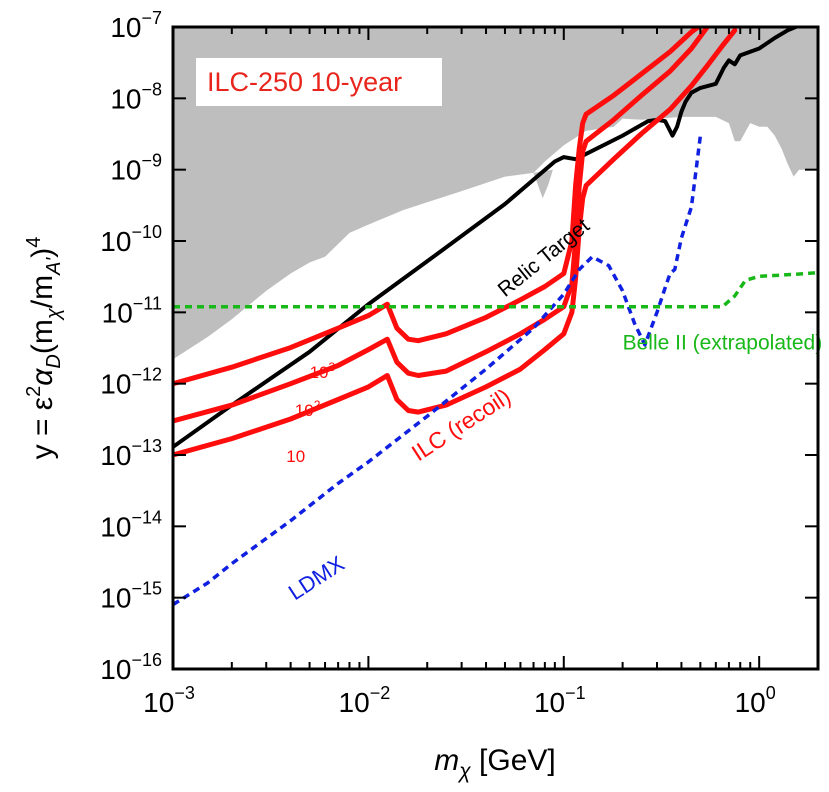 This screenshot has height=792, width=829. I want to click on x-tick-label-exp: −2, so click(380, 693).